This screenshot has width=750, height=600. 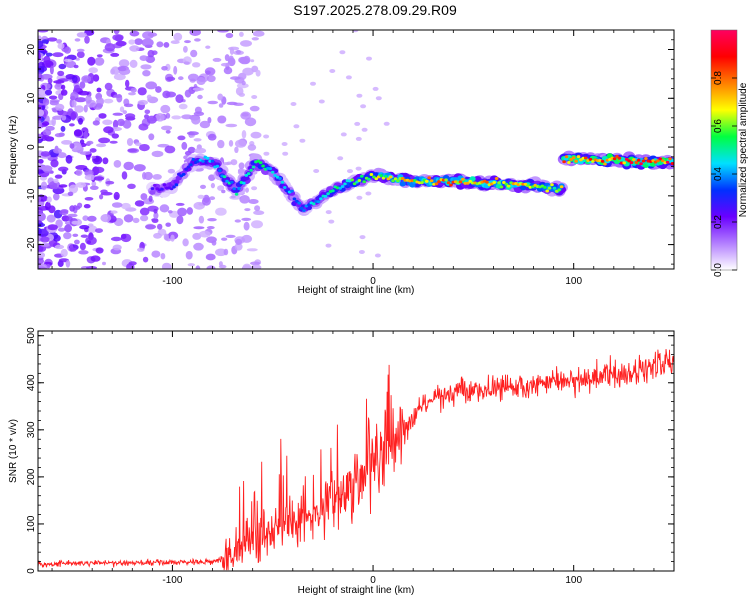 What do you see at coordinates (31, 50) in the screenshot?
I see `y-tick-label: 20` at bounding box center [31, 50].